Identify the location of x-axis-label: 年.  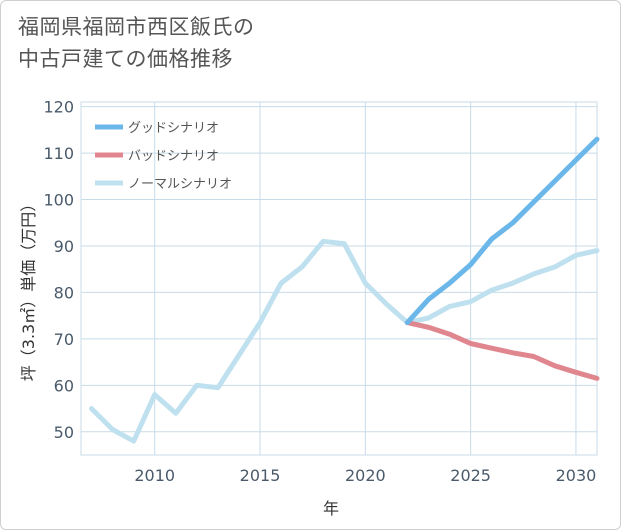
(331, 508).